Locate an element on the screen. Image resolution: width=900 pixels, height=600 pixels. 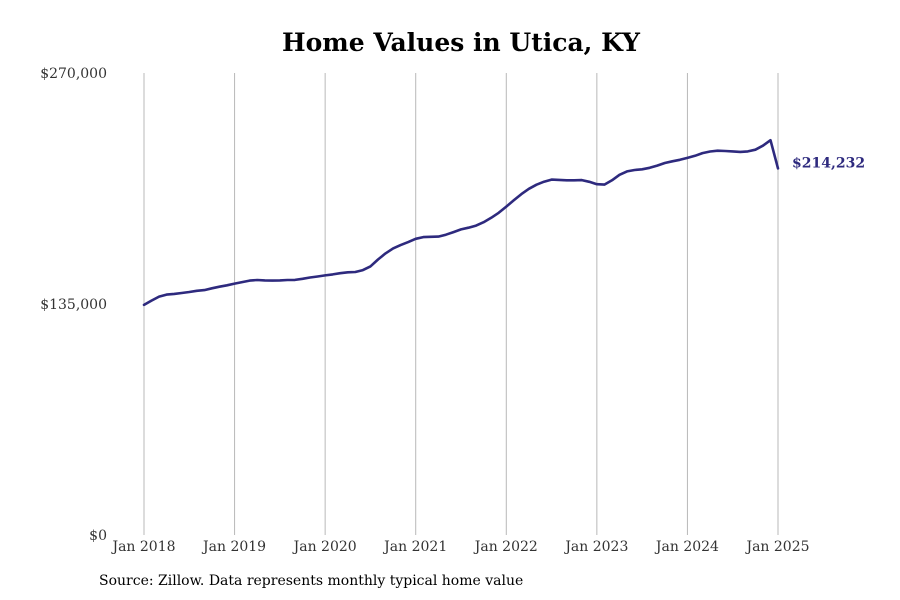
x-tick-label: Jan 2025 is located at coordinates (776, 547).